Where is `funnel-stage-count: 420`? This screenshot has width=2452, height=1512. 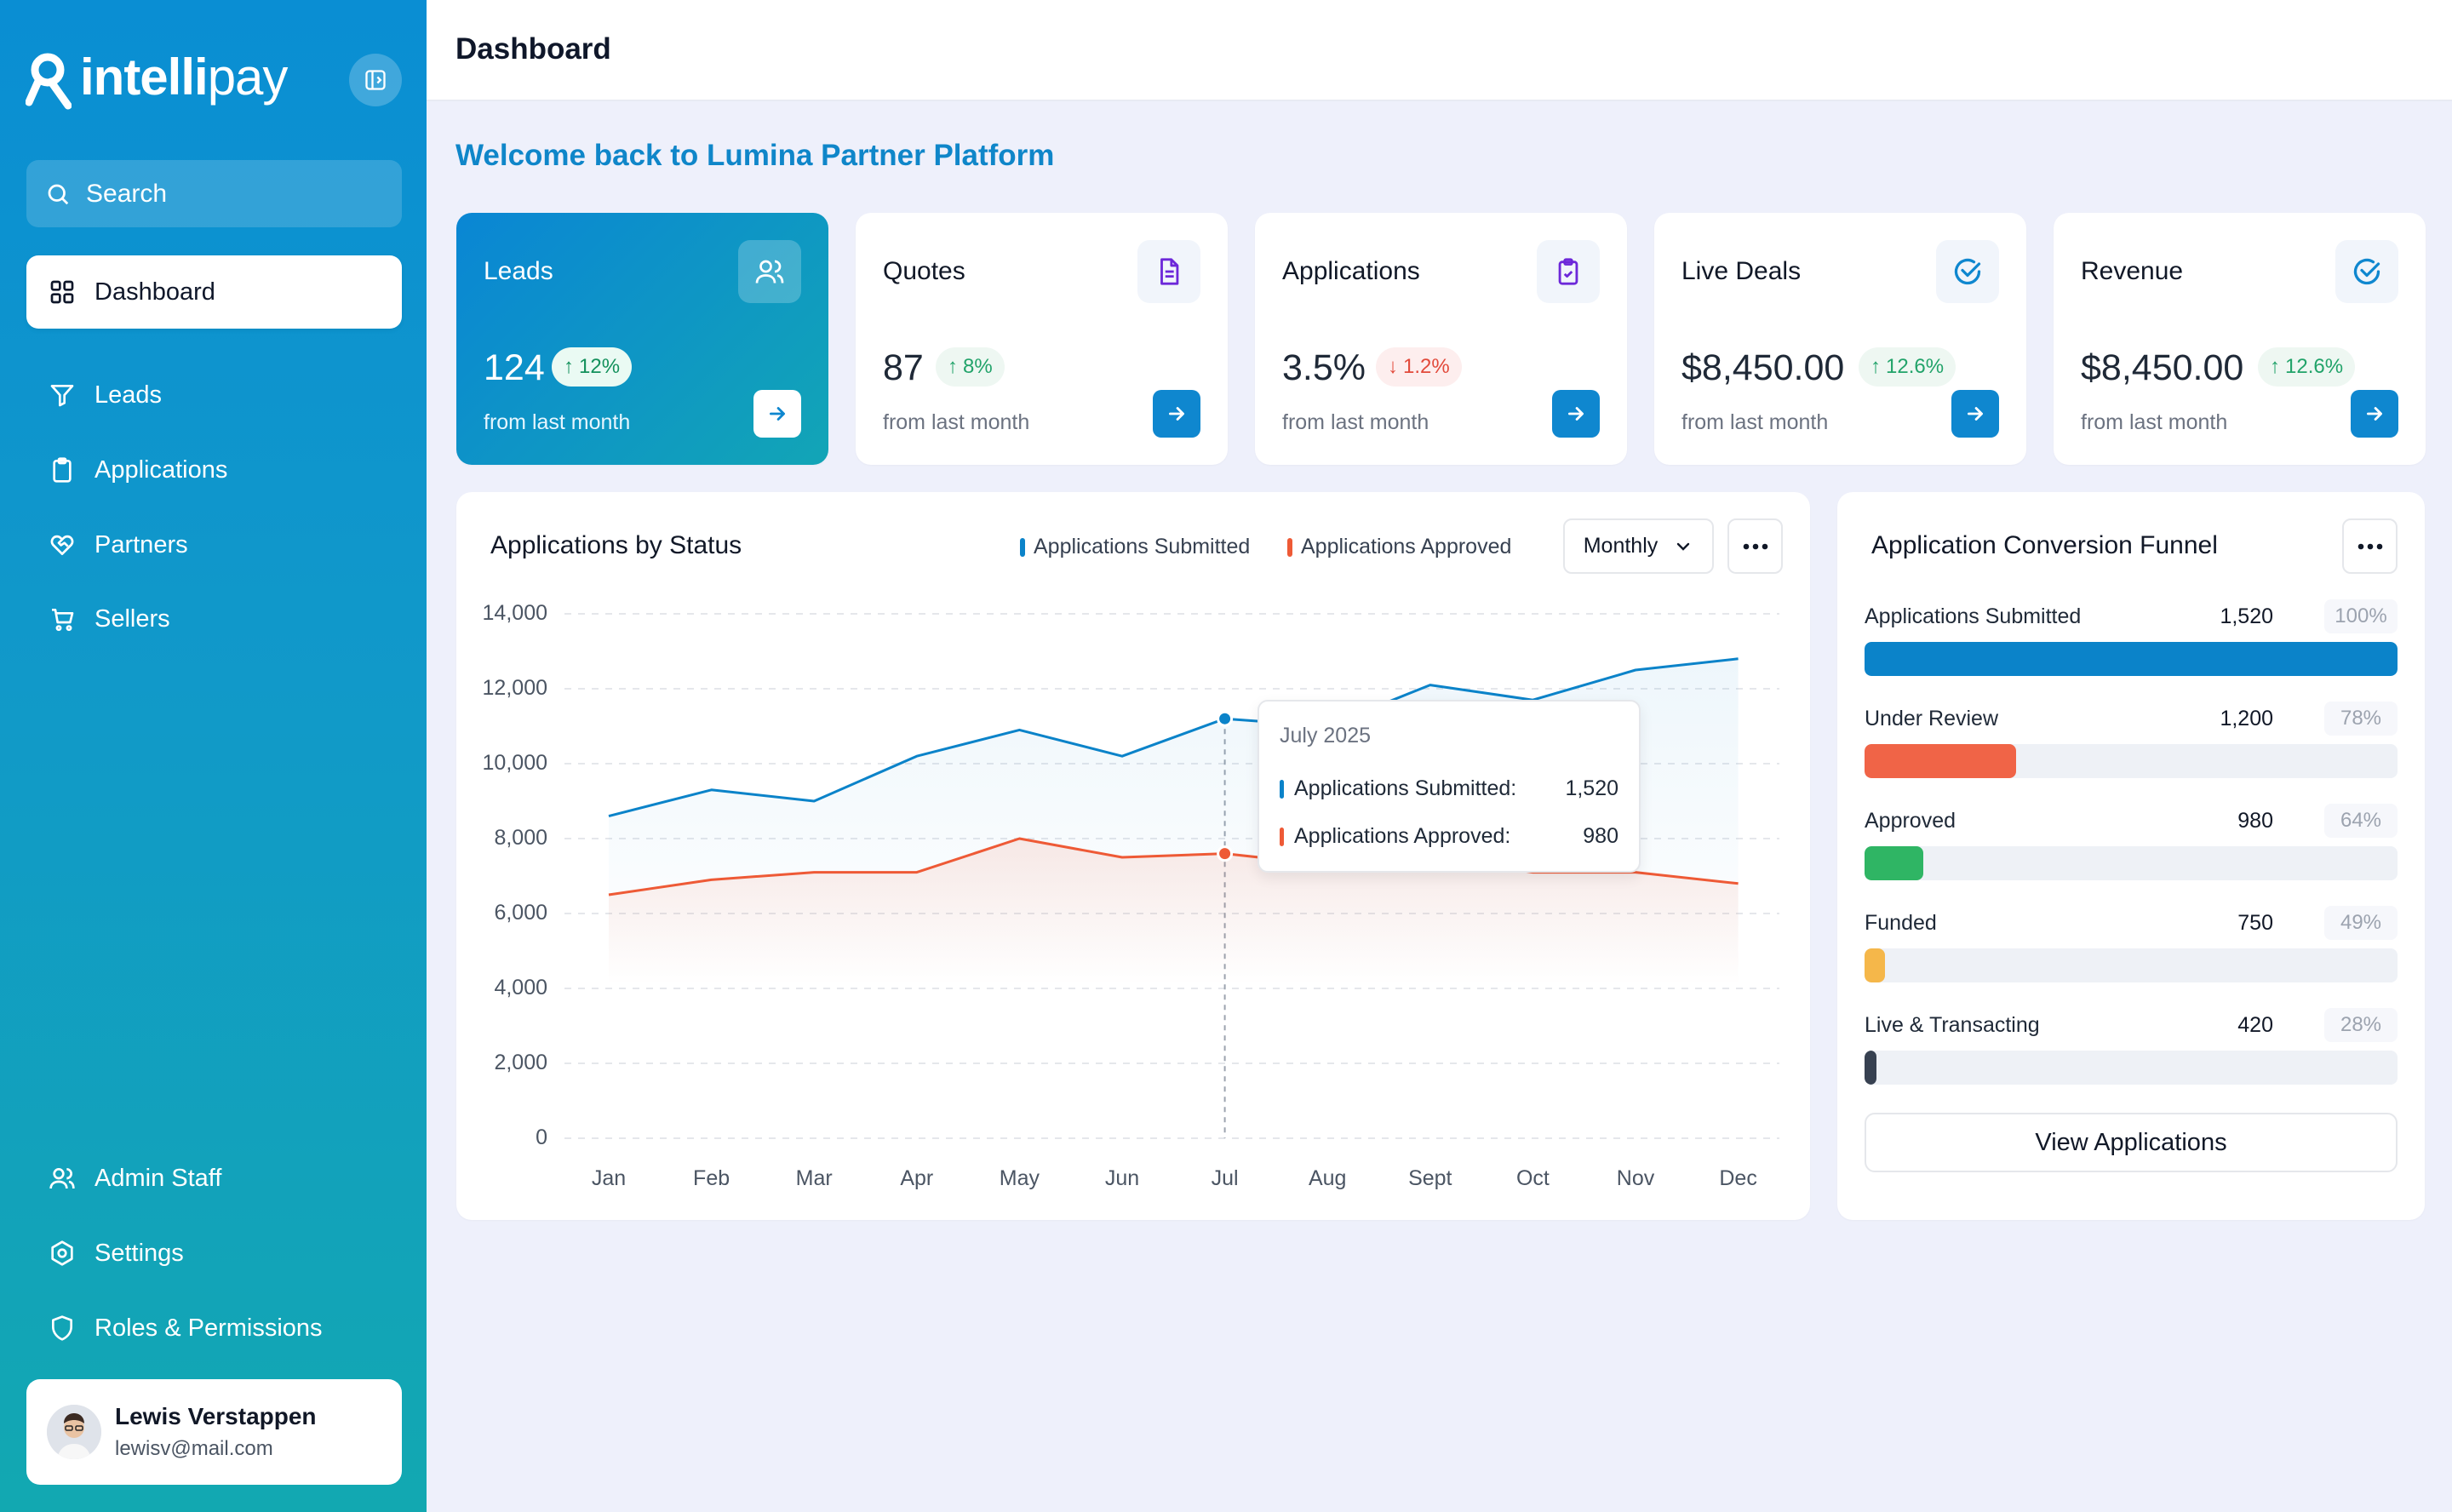 funnel-stage-count: 420 is located at coordinates (2255, 1025).